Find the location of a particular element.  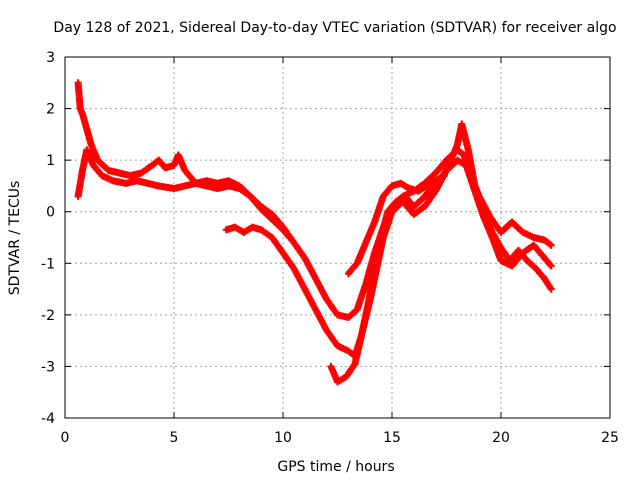

y-tick-label: 3 is located at coordinates (50, 58).